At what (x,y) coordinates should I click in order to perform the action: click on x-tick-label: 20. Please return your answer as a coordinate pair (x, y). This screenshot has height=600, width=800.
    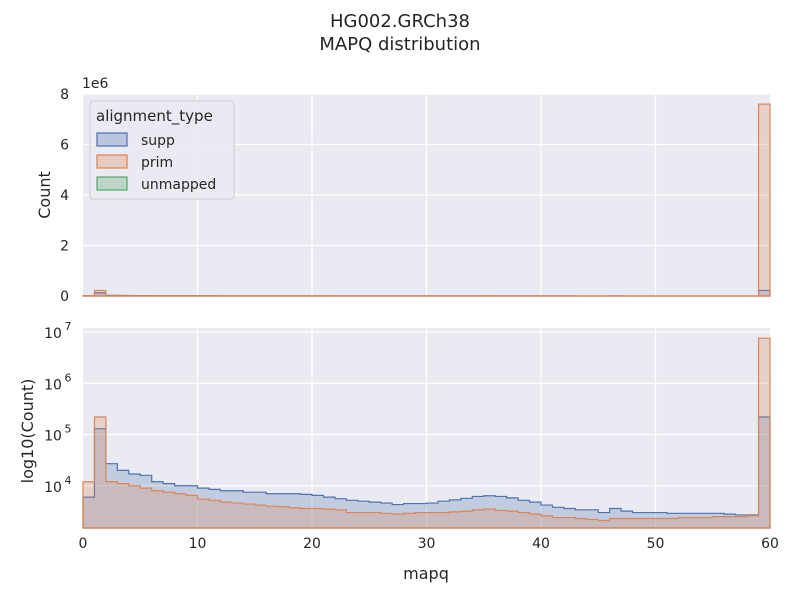
    Looking at the image, I should click on (312, 544).